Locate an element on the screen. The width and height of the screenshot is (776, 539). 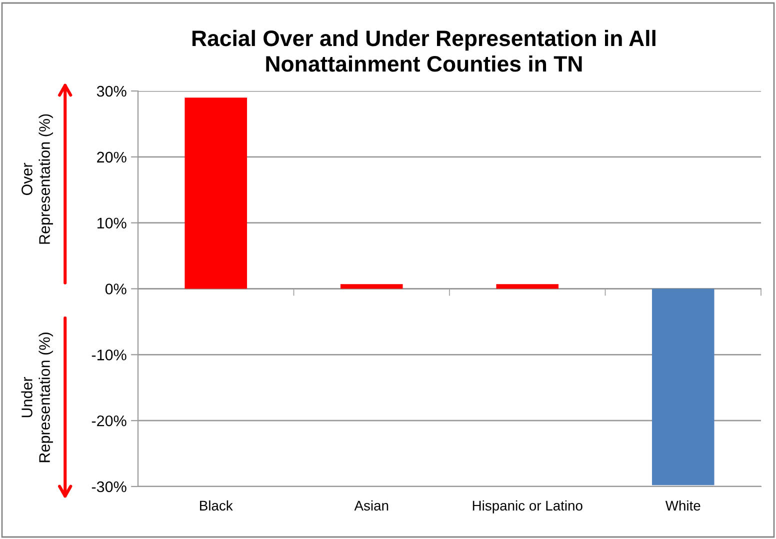
x-tick-label: Hispanic or Latino is located at coordinates (527, 507).